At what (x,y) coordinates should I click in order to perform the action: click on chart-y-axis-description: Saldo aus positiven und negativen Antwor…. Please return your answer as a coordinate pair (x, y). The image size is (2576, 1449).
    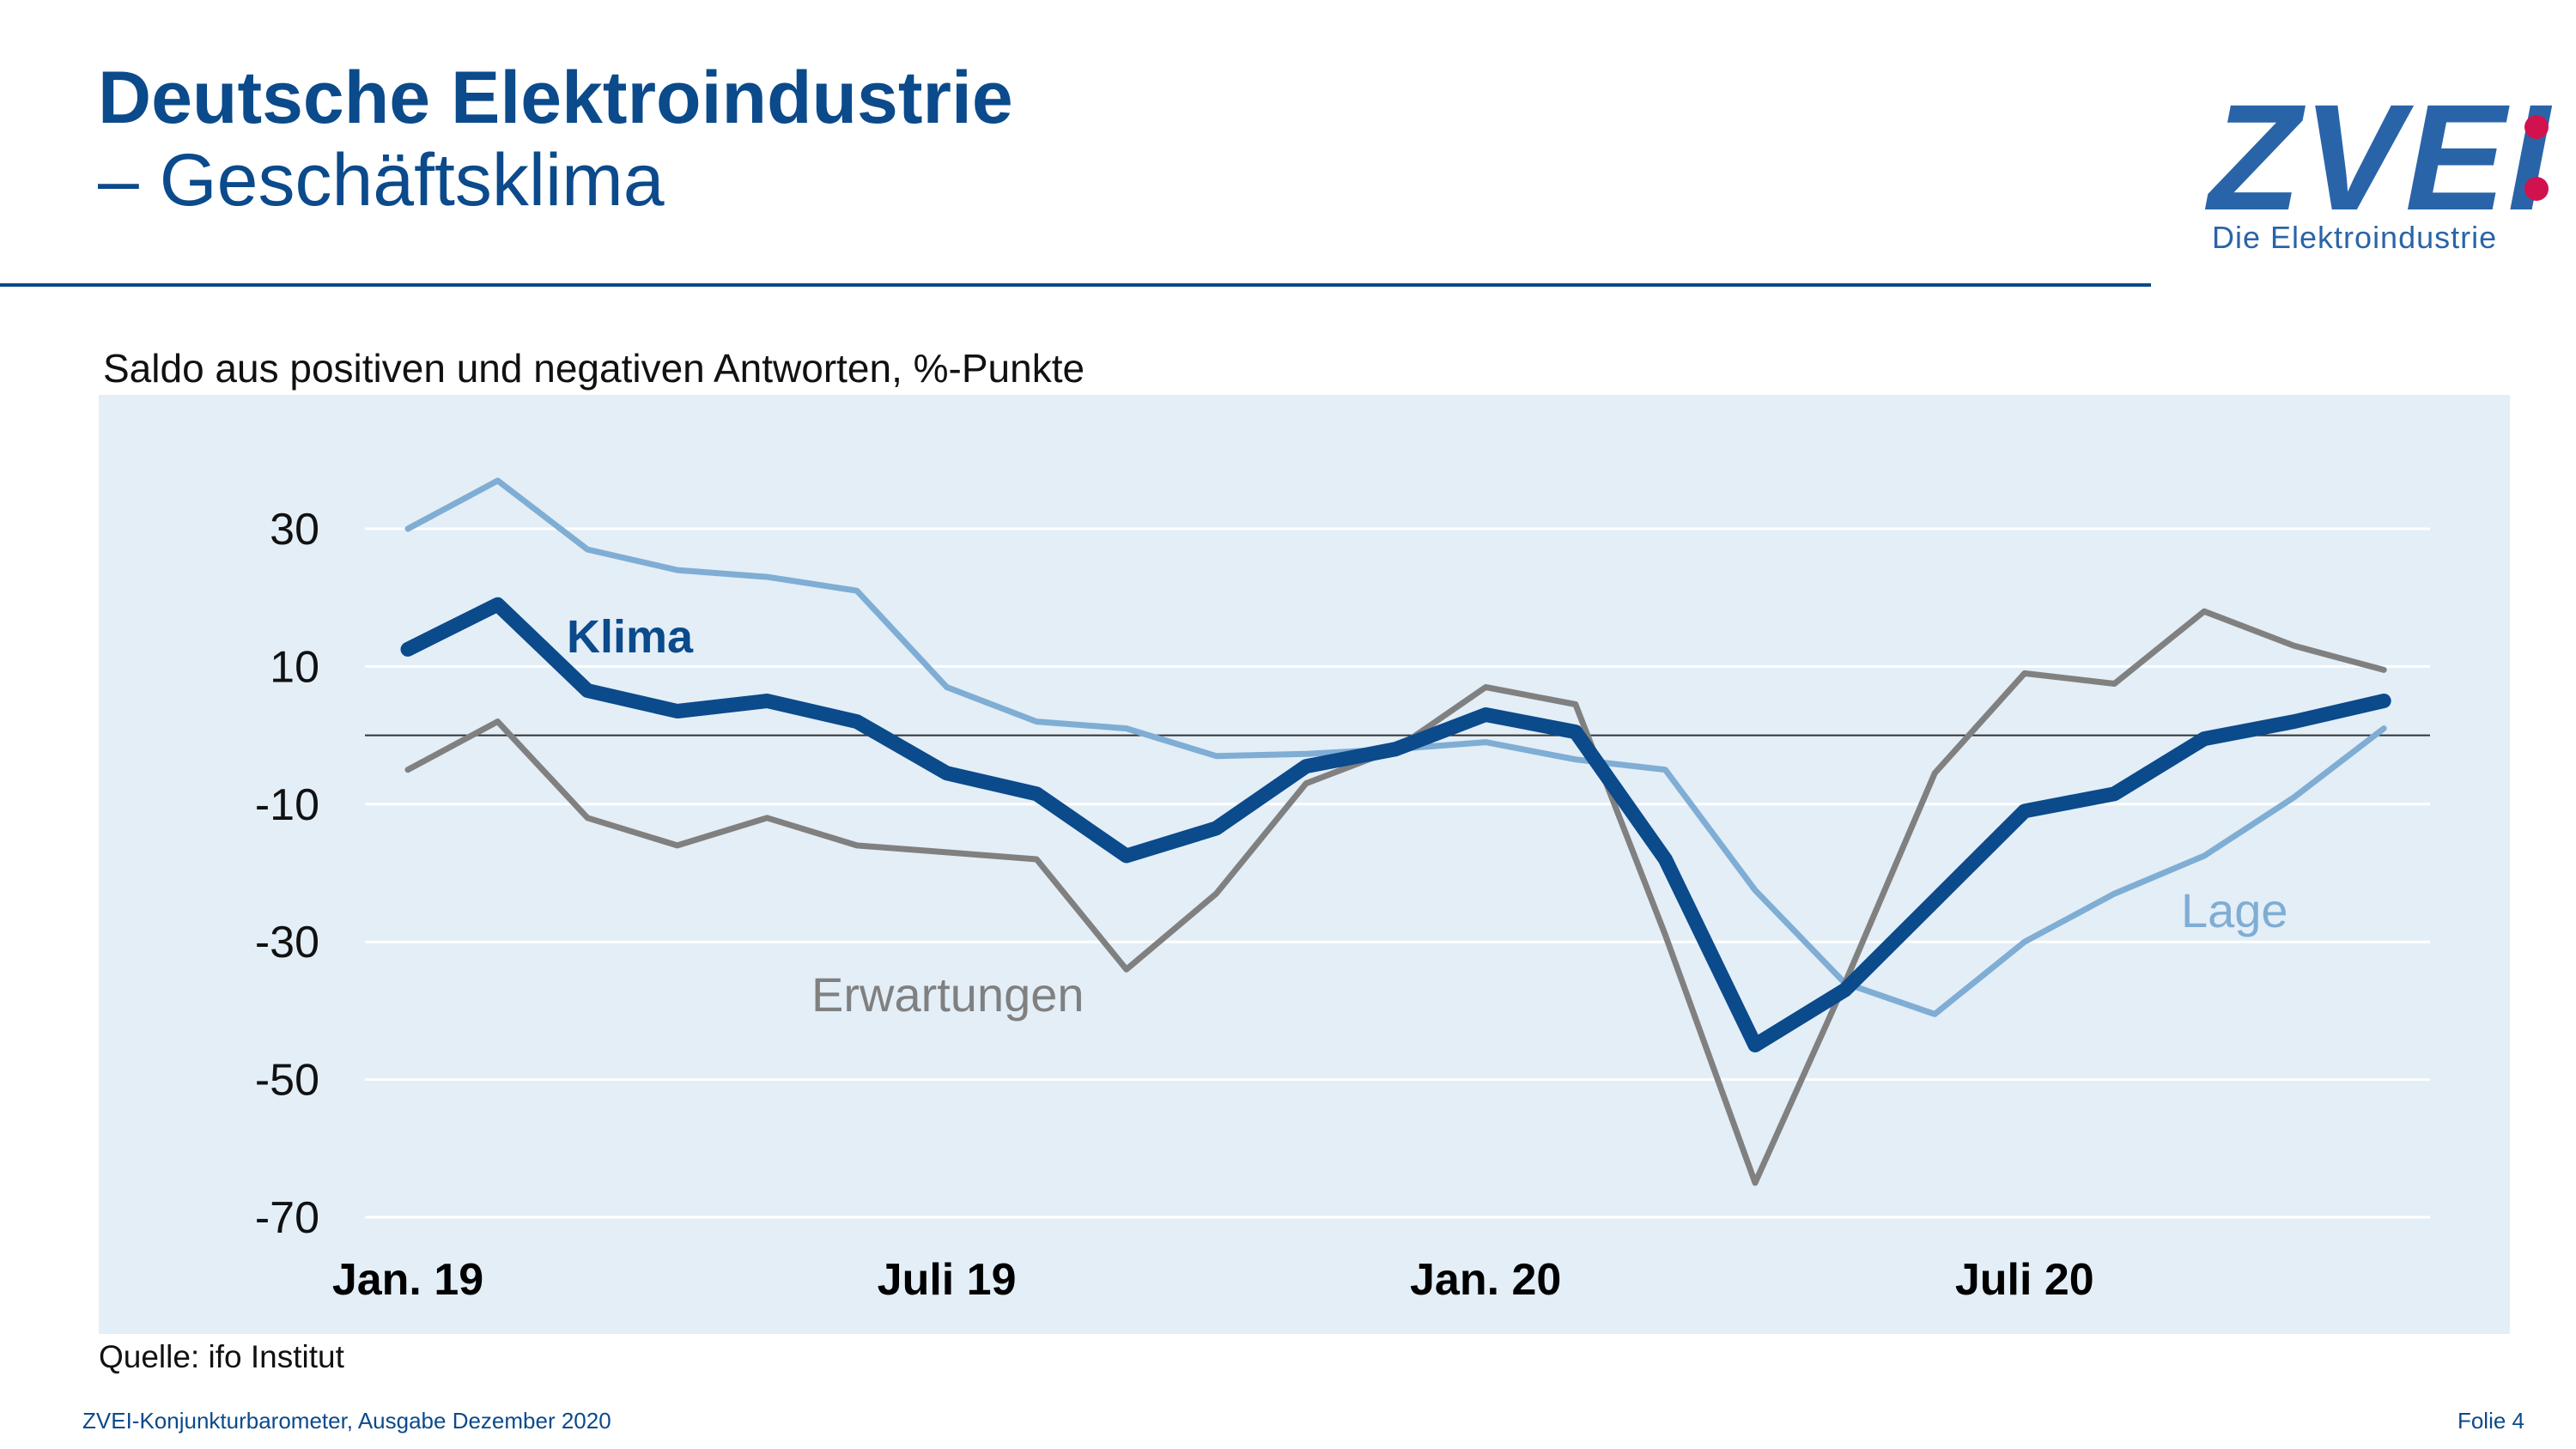
    Looking at the image, I should click on (594, 368).